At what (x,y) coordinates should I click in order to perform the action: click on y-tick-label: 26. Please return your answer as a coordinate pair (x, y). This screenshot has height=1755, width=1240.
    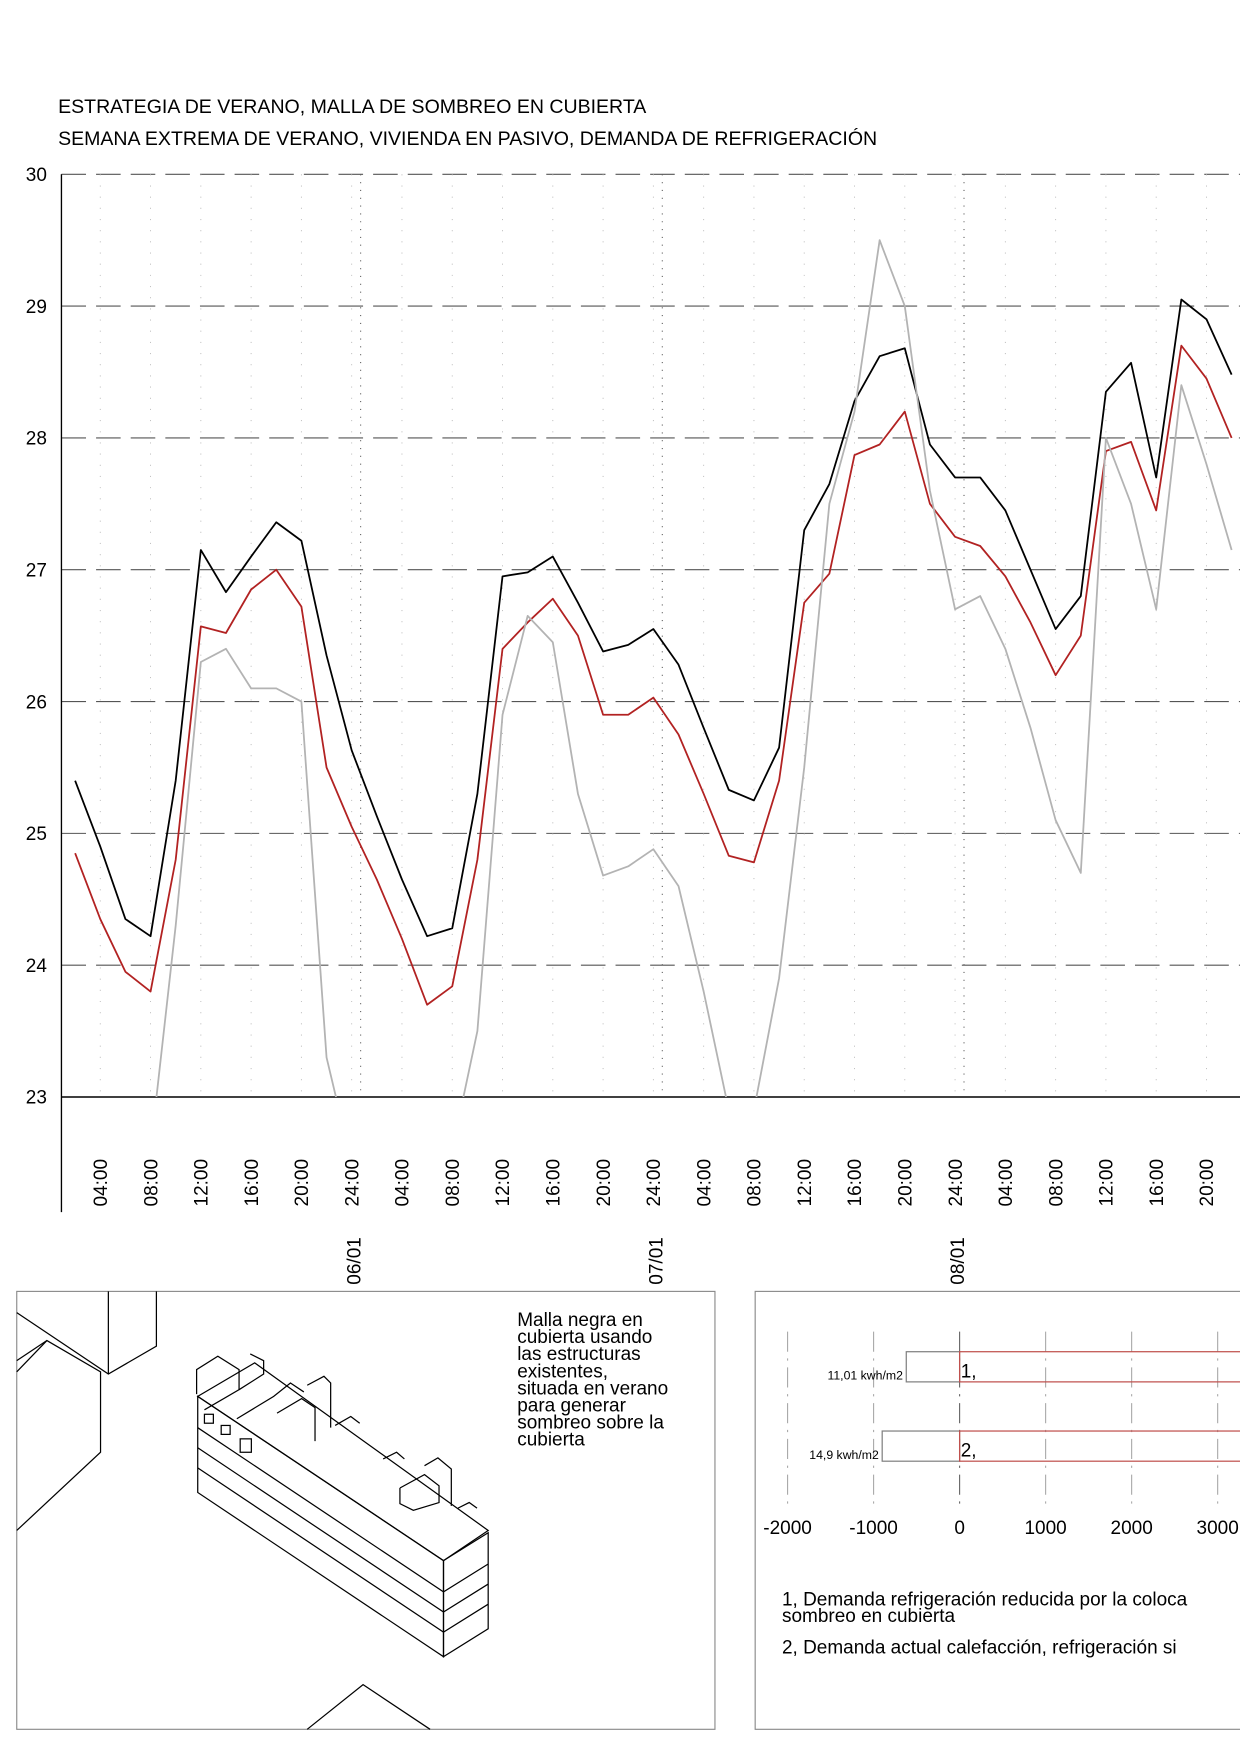
    Looking at the image, I should click on (36, 702).